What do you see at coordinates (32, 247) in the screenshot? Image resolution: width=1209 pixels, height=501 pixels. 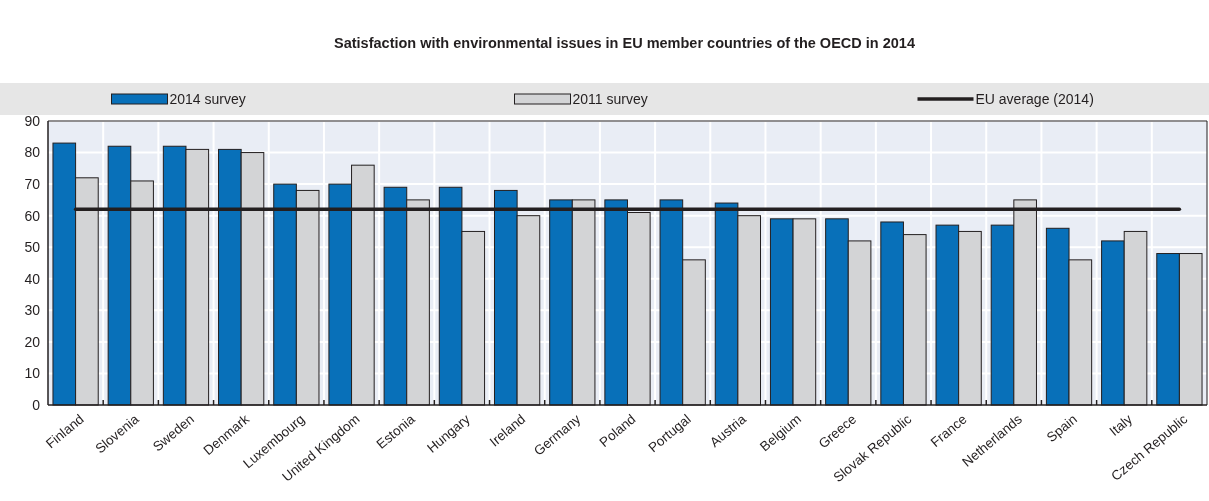 I see `y-tick-label: 50` at bounding box center [32, 247].